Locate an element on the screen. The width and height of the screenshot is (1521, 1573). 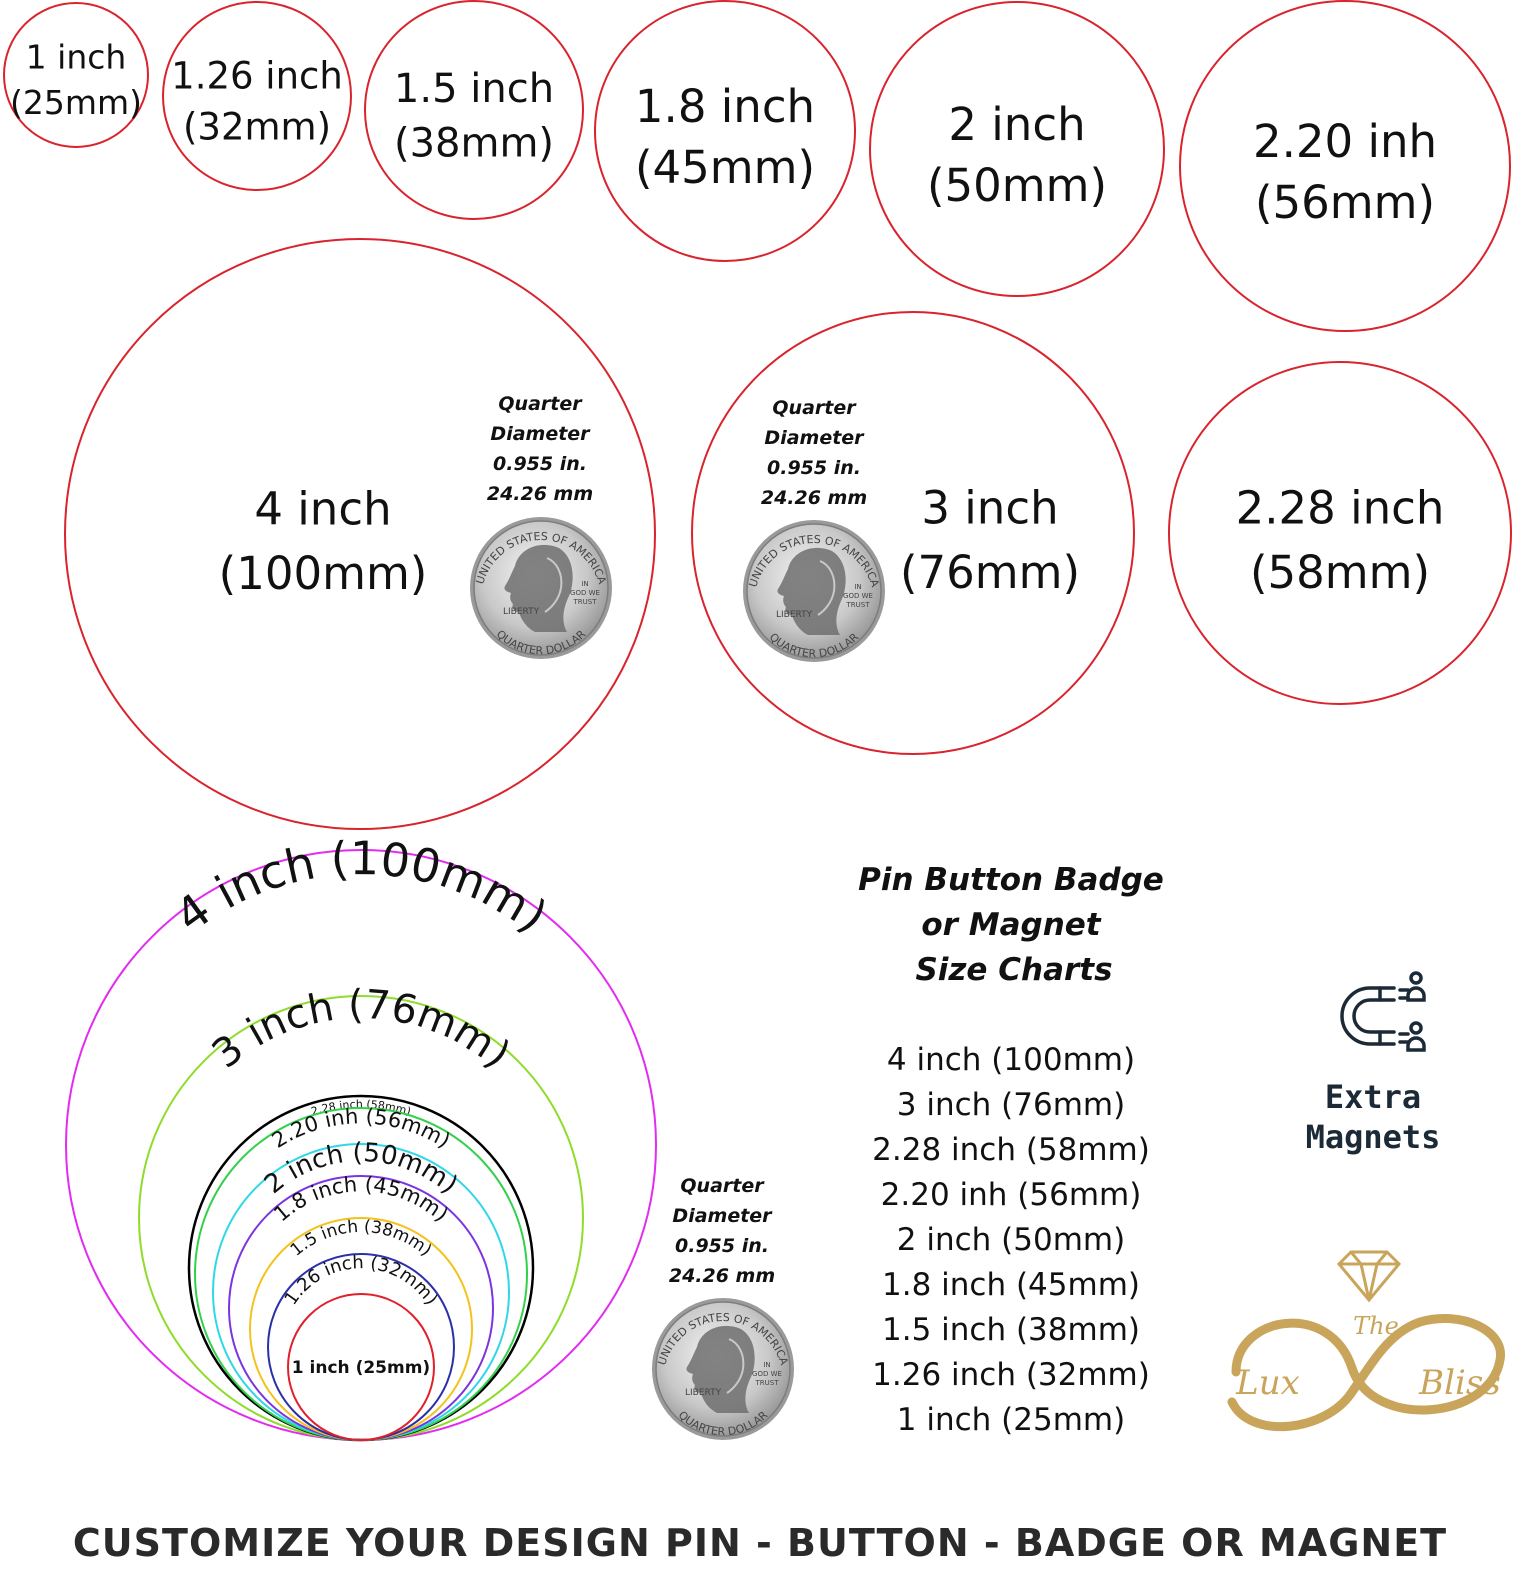
size-circle-mm-label: (50mm) is located at coordinates (1017, 185).